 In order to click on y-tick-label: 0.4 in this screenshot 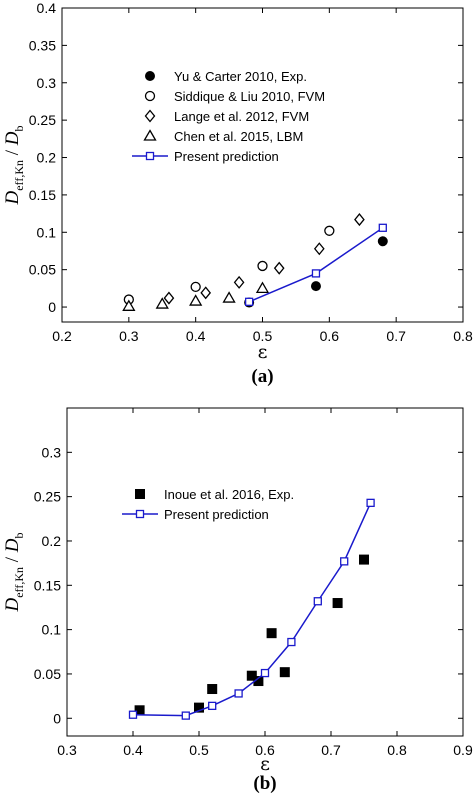, I will do `click(47, 8)`.